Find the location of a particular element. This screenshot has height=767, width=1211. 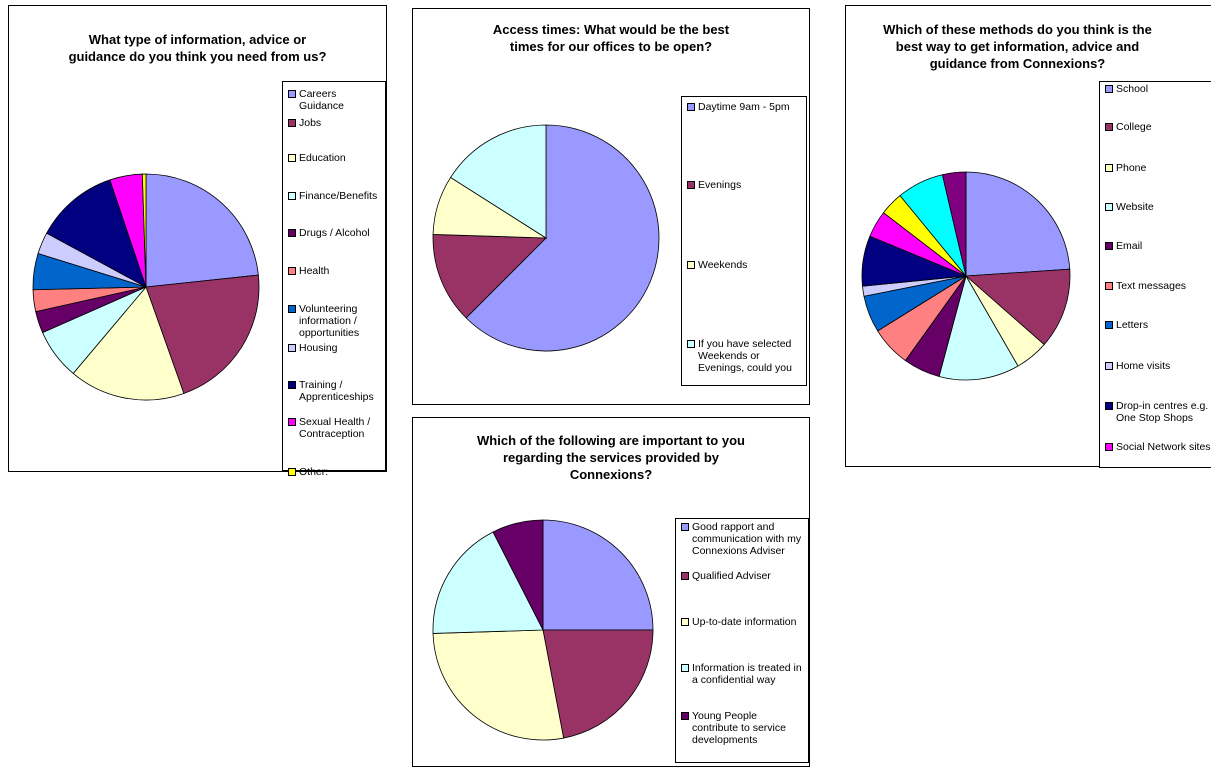

legend-label: Text messages is located at coordinates (1151, 286).